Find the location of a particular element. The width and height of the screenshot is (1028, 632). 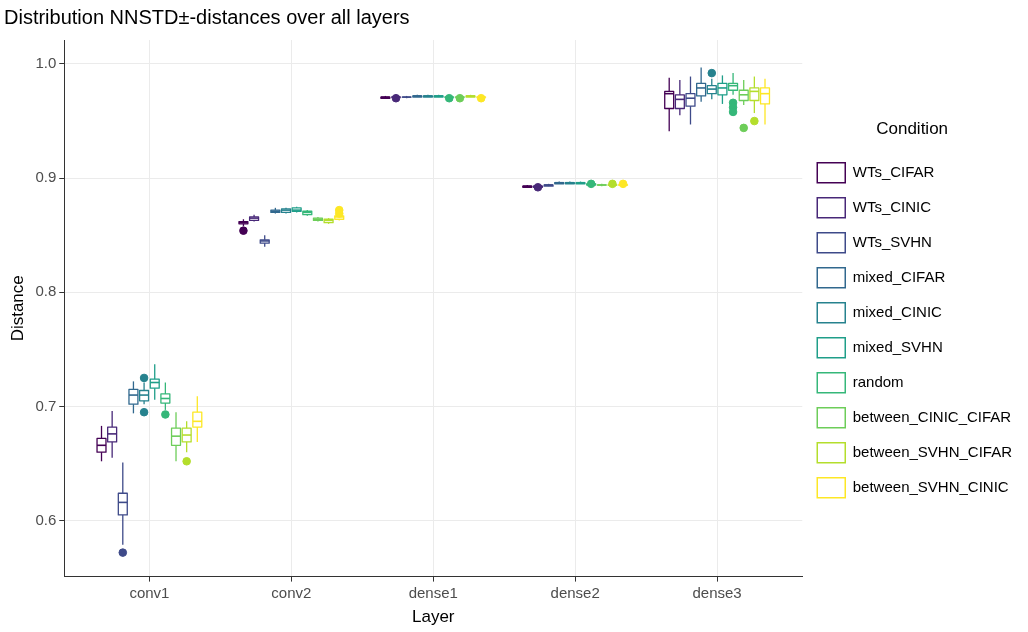

legend-label: between_SVHN_CINIC is located at coordinates (930, 486).